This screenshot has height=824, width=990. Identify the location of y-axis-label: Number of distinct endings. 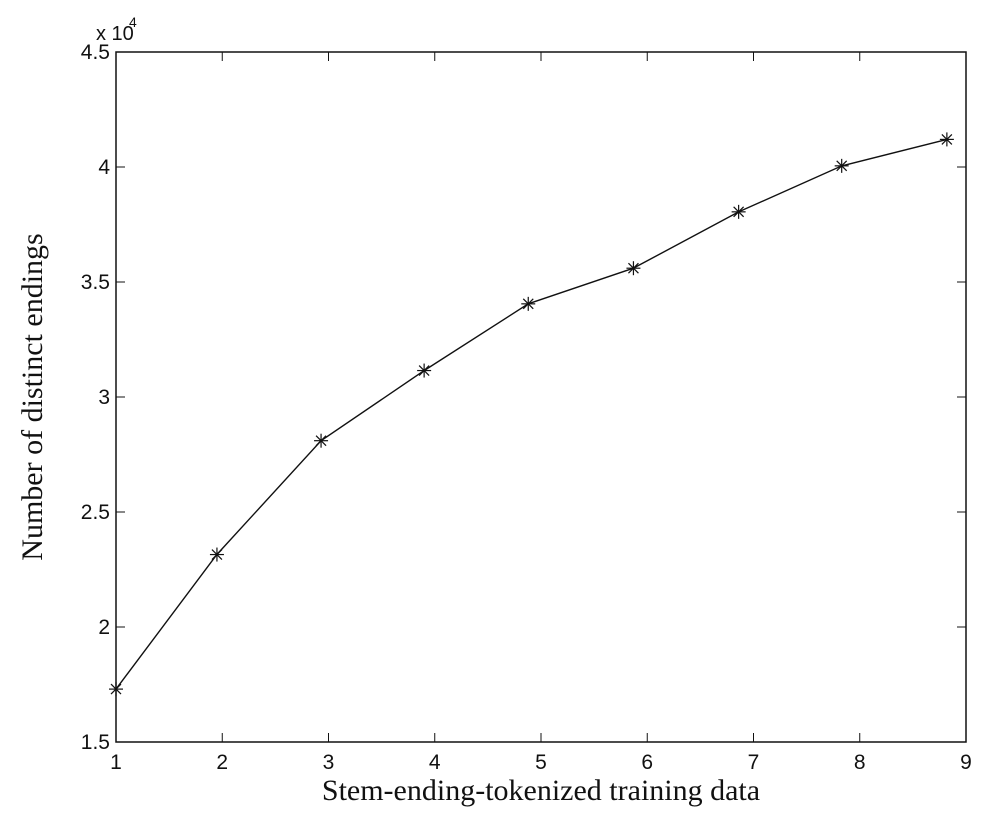
(32, 396).